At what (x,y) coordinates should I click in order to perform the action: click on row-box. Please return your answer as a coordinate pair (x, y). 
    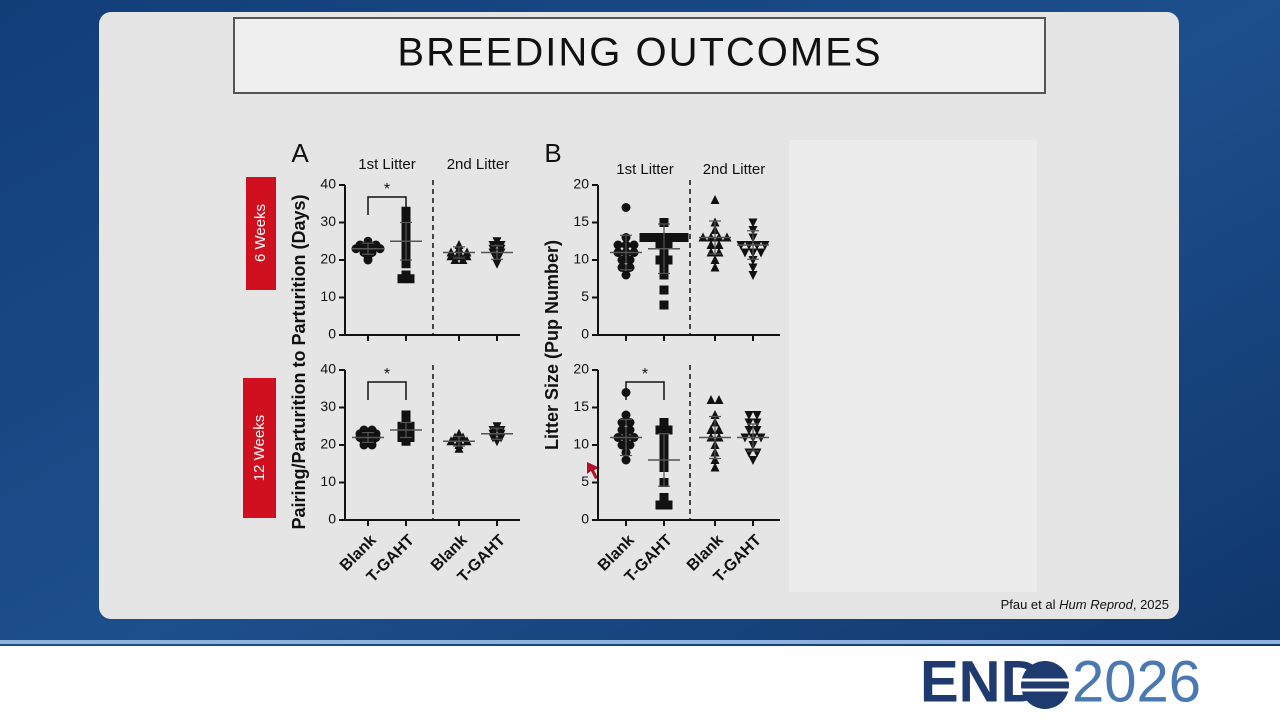
    Looking at the image, I should click on (259, 448).